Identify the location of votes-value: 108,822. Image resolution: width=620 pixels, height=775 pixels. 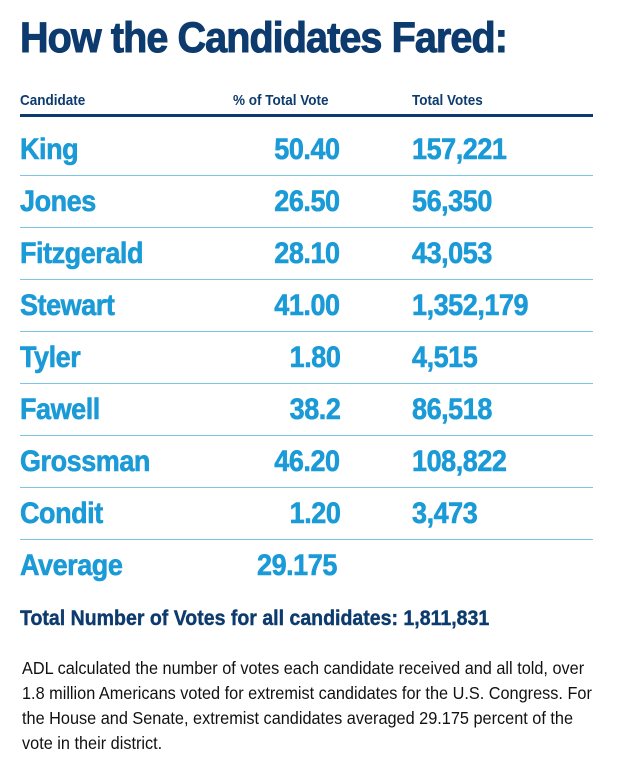
(459, 462).